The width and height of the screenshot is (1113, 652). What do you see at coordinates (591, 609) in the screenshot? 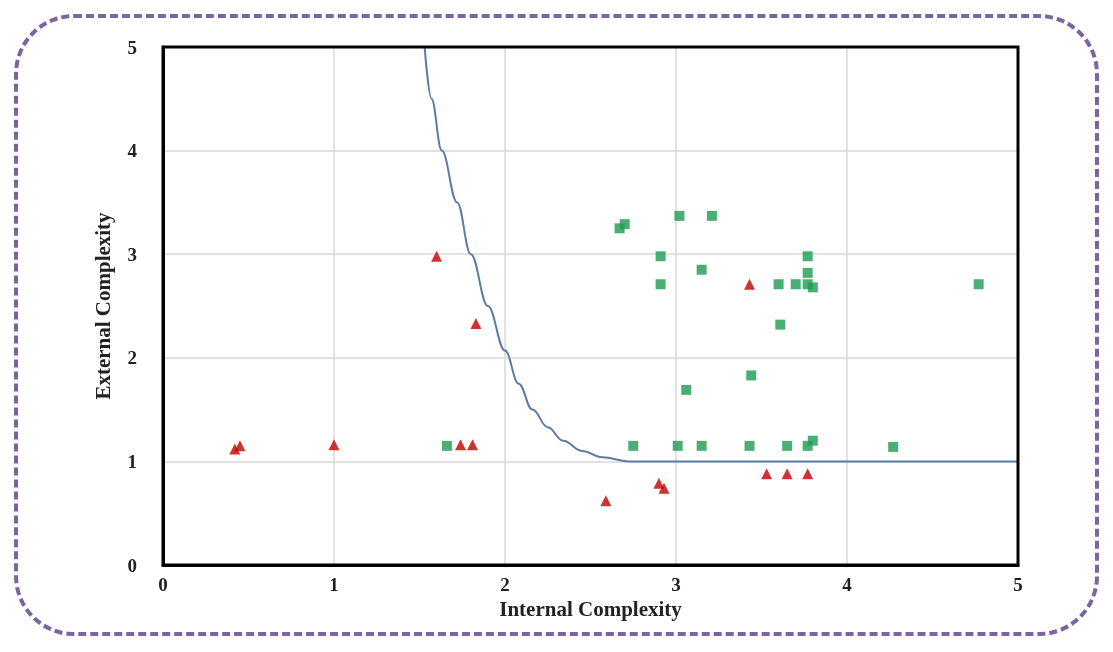
I see `x-axis-title: Internal Complexity` at bounding box center [591, 609].